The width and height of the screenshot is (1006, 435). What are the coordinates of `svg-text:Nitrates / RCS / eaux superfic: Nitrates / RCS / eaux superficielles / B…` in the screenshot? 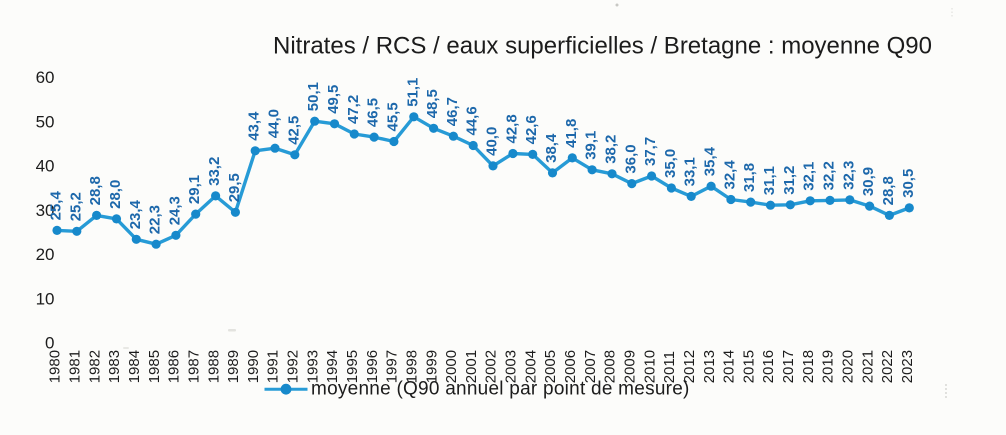 It's located at (602, 46).